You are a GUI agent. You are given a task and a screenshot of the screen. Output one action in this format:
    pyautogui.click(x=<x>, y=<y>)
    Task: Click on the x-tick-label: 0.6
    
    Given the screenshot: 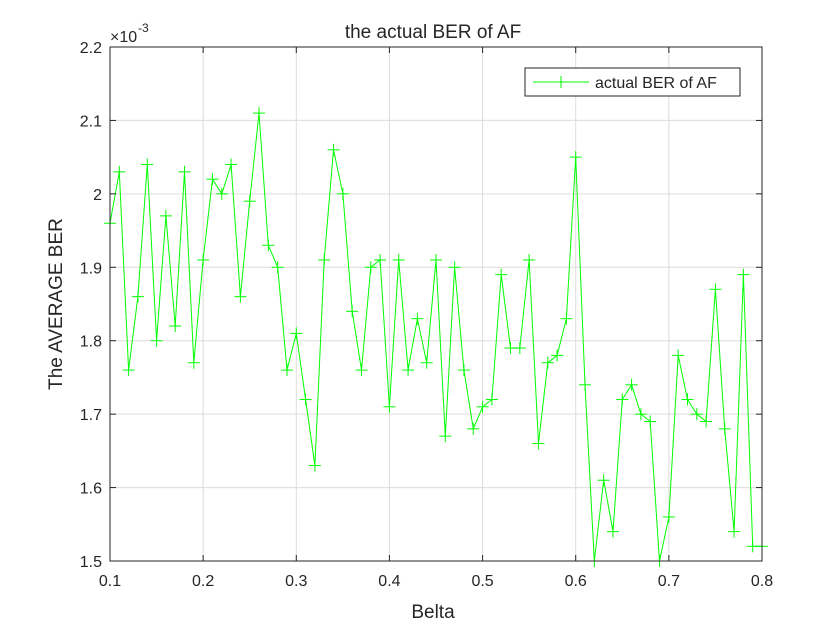 What is the action you would take?
    pyautogui.click(x=576, y=581)
    